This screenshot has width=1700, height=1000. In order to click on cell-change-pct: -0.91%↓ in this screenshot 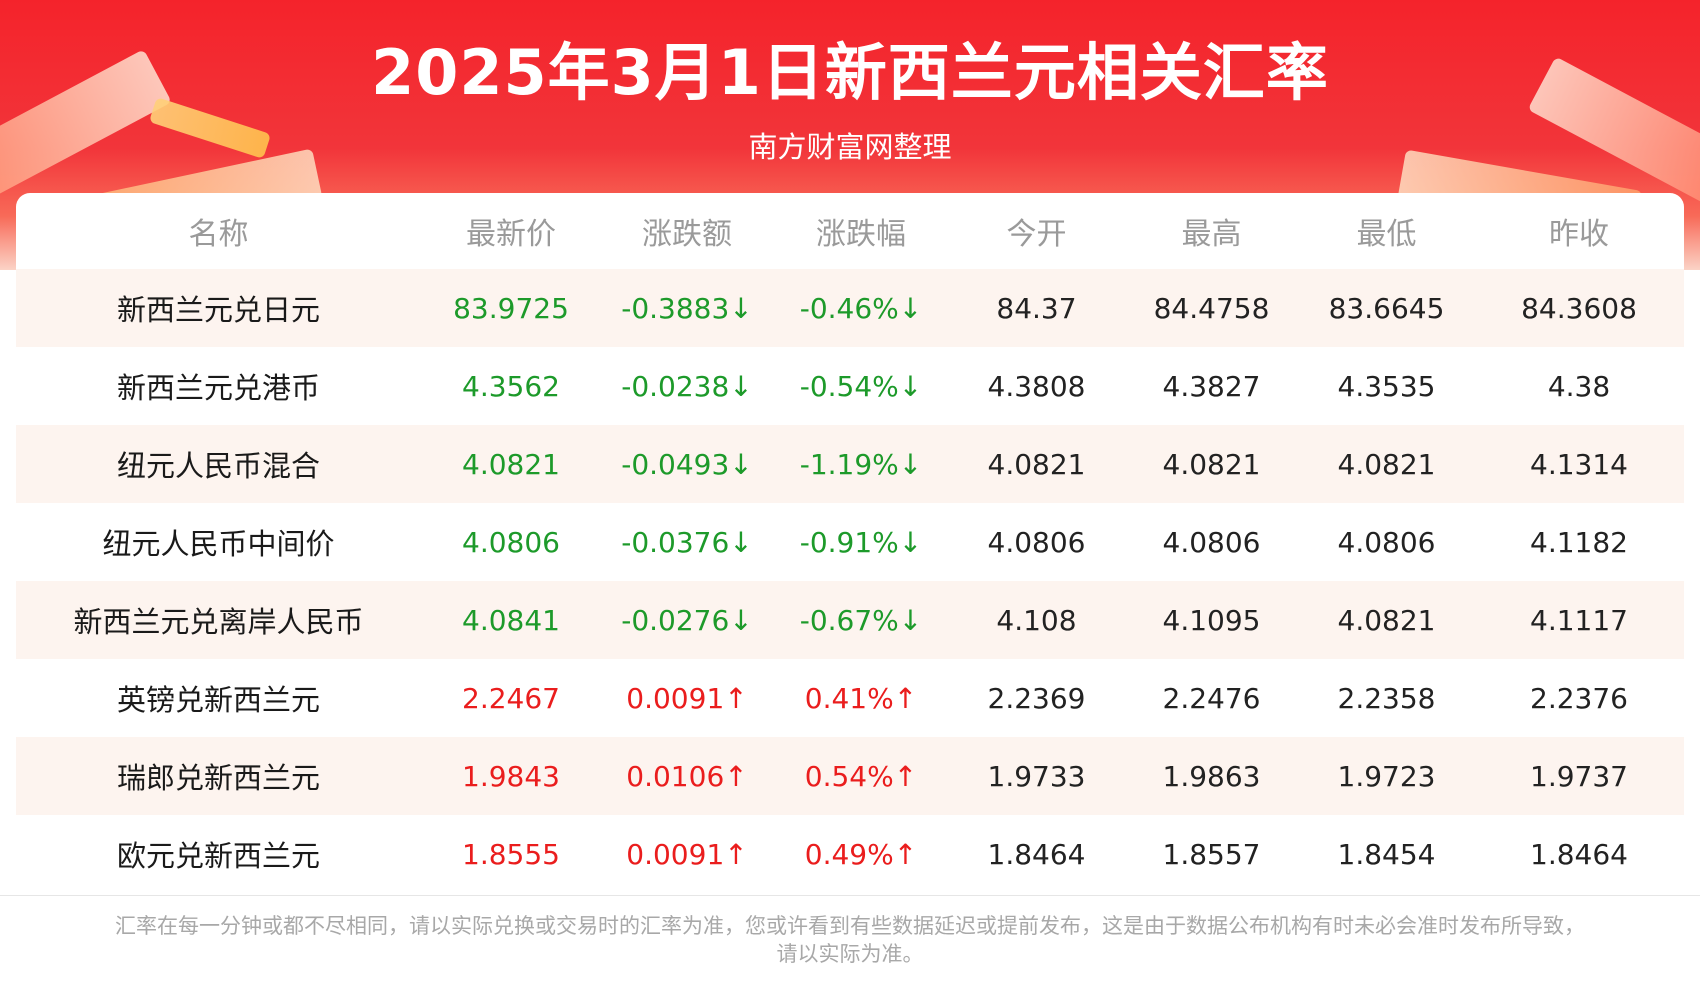, I will do `click(861, 542)`.